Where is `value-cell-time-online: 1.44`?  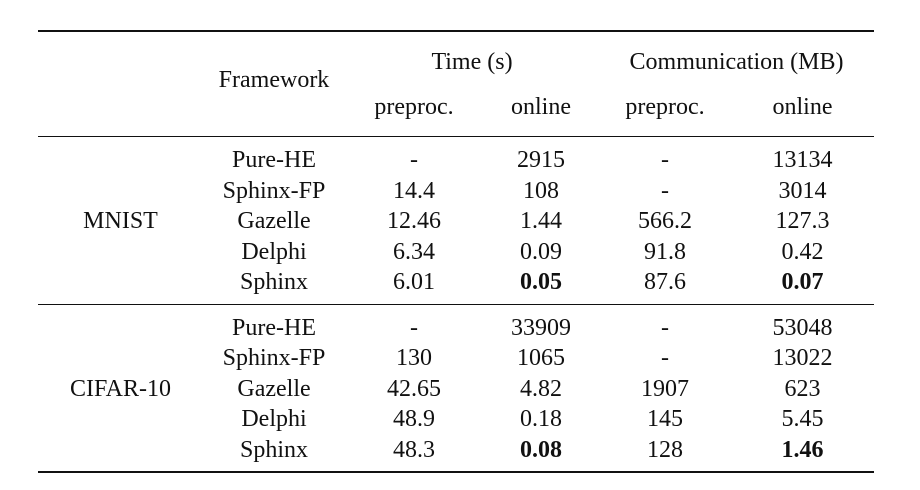 value-cell-time-online: 1.44 is located at coordinates (541, 221).